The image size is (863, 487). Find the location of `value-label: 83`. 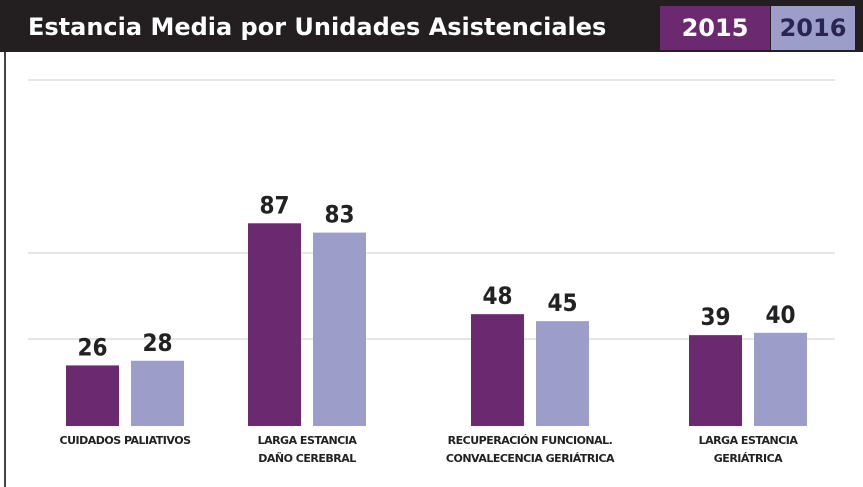

value-label: 83 is located at coordinates (339, 215).